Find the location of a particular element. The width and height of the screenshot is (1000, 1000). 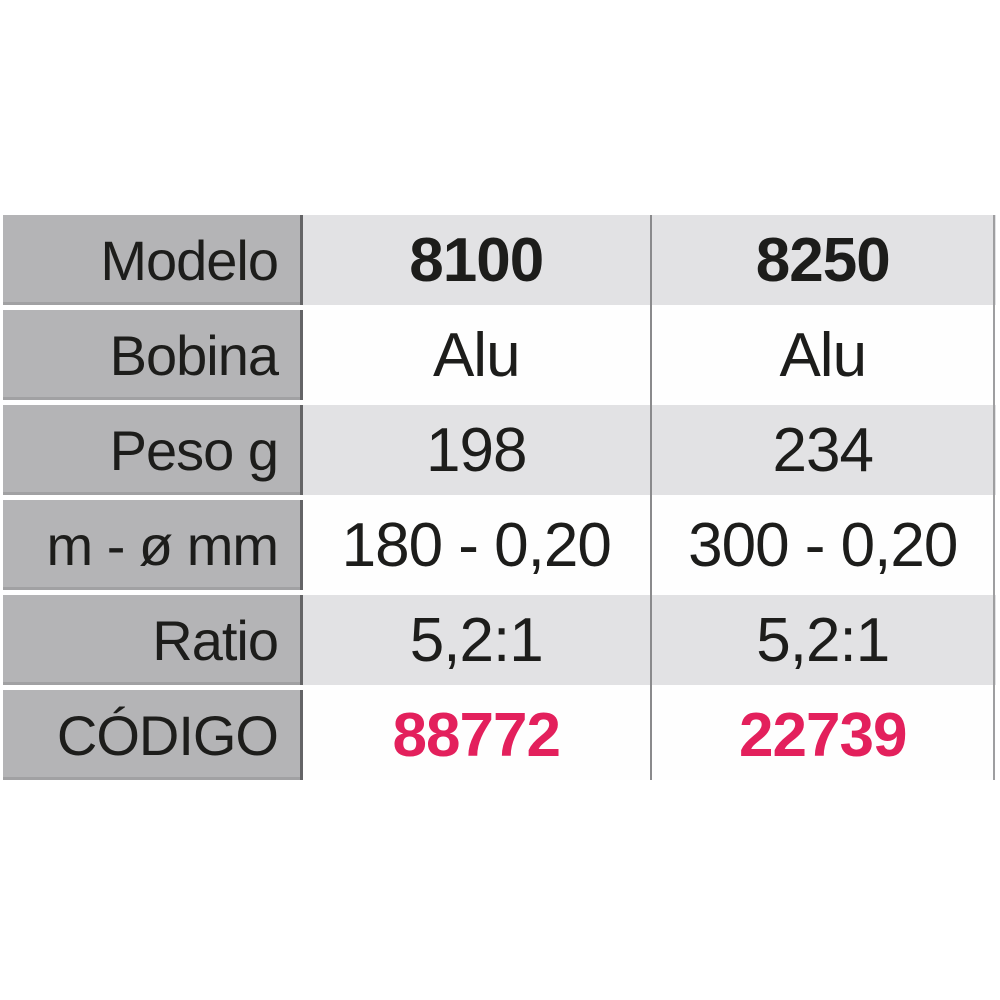

cell-capacity-col2: 300 - 0,20 is located at coordinates (822, 545).